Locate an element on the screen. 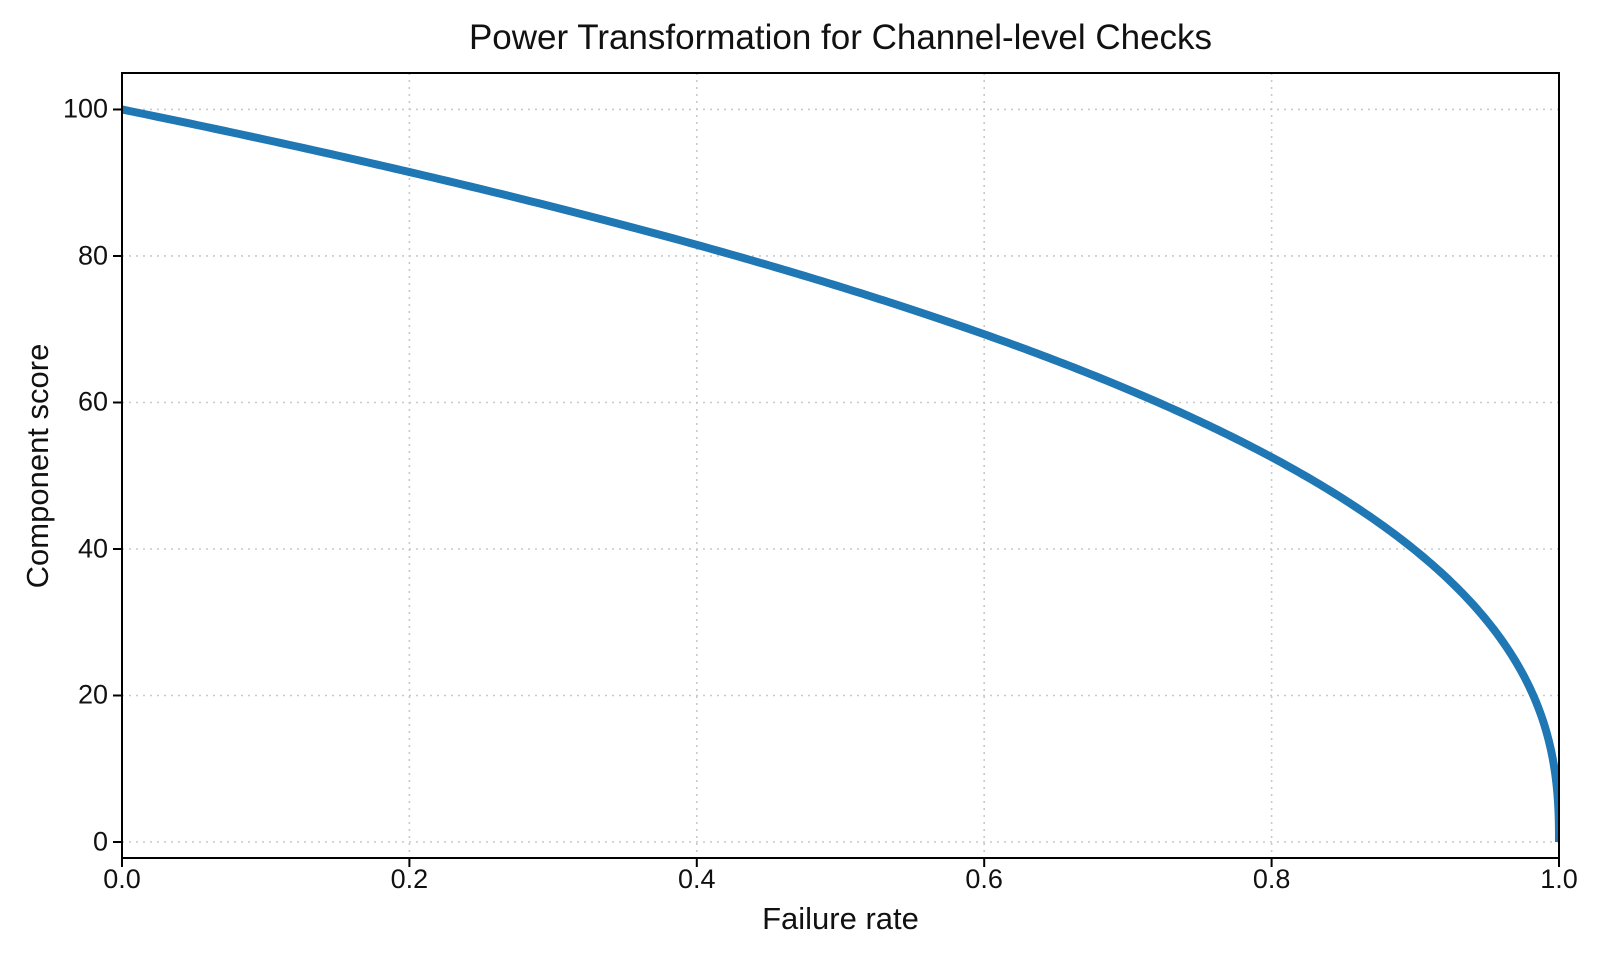 The width and height of the screenshot is (1600, 960). y-tick-label: 60 is located at coordinates (92, 401).